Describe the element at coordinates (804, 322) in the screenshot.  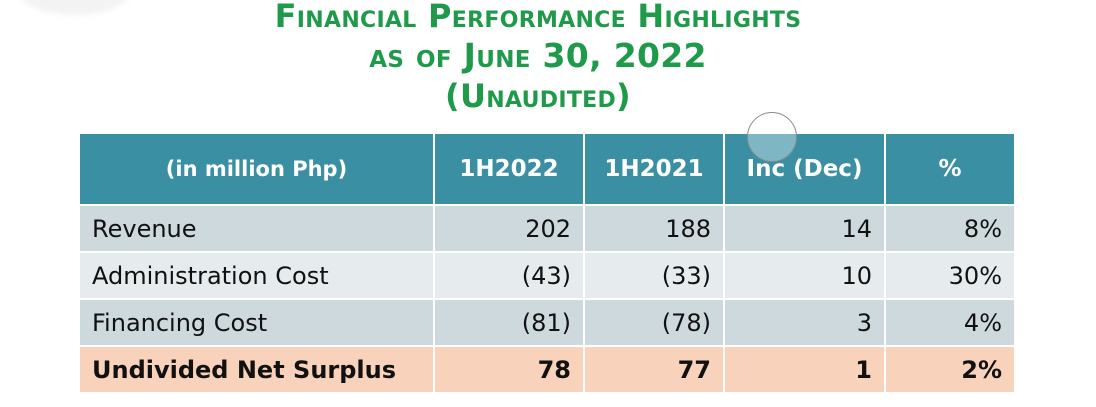
I see `cell-inc-dec: 3` at that location.